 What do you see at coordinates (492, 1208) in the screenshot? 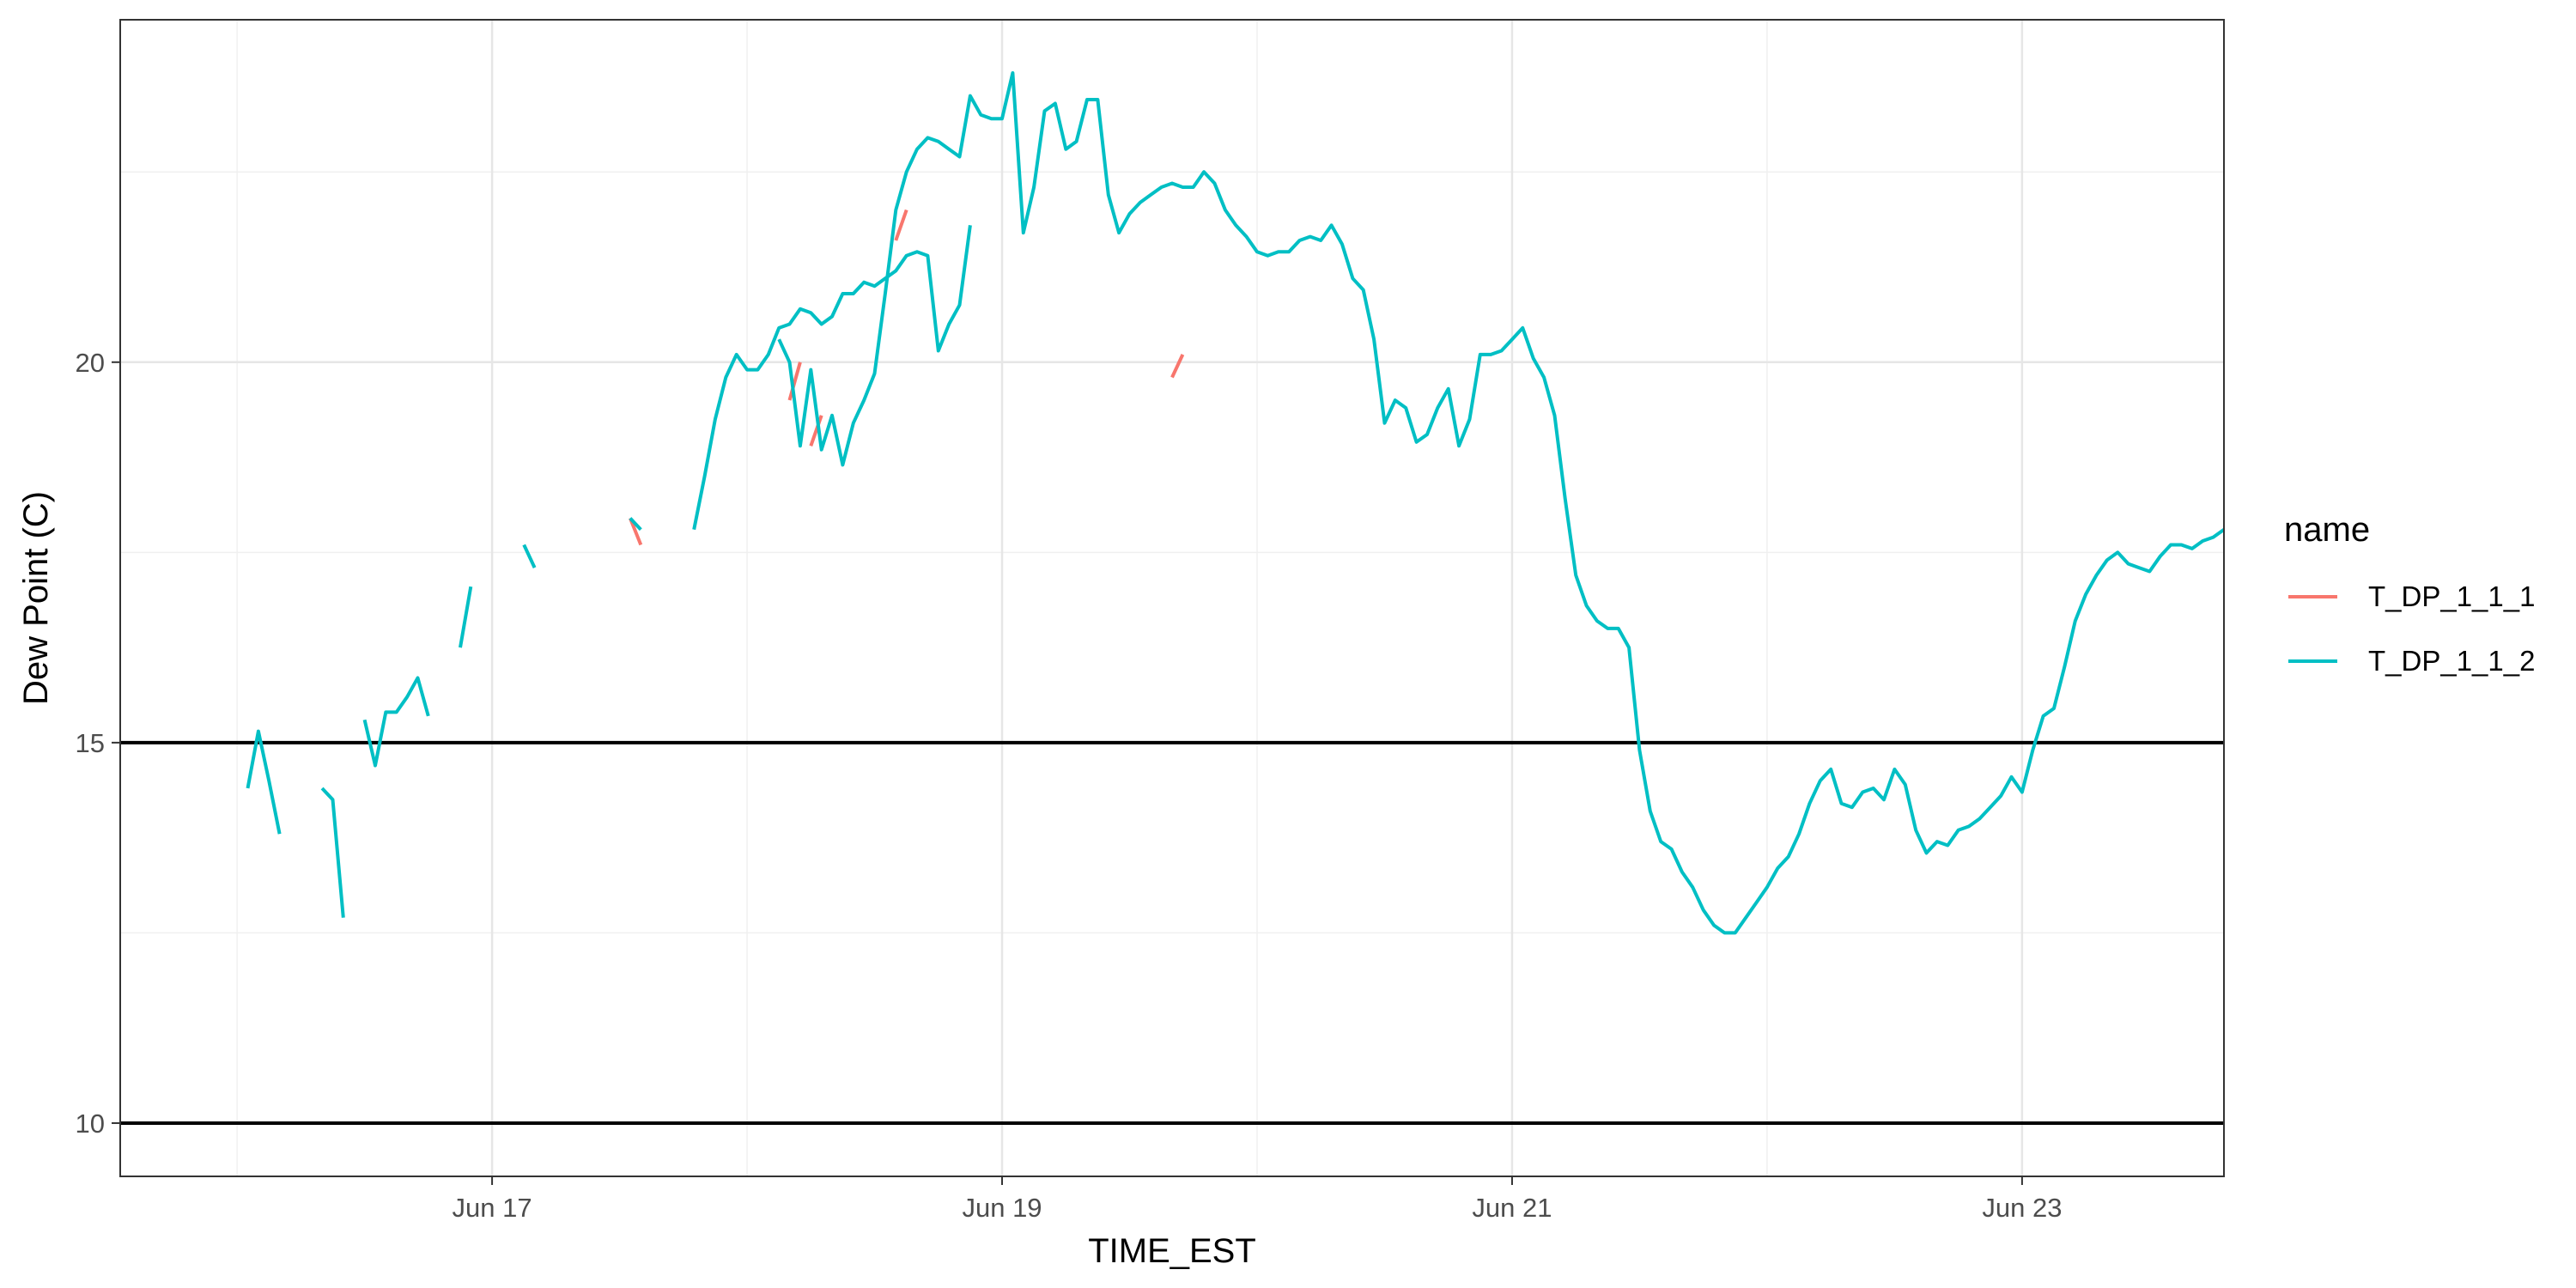
I see `x-tick-label: Jun 17` at bounding box center [492, 1208].